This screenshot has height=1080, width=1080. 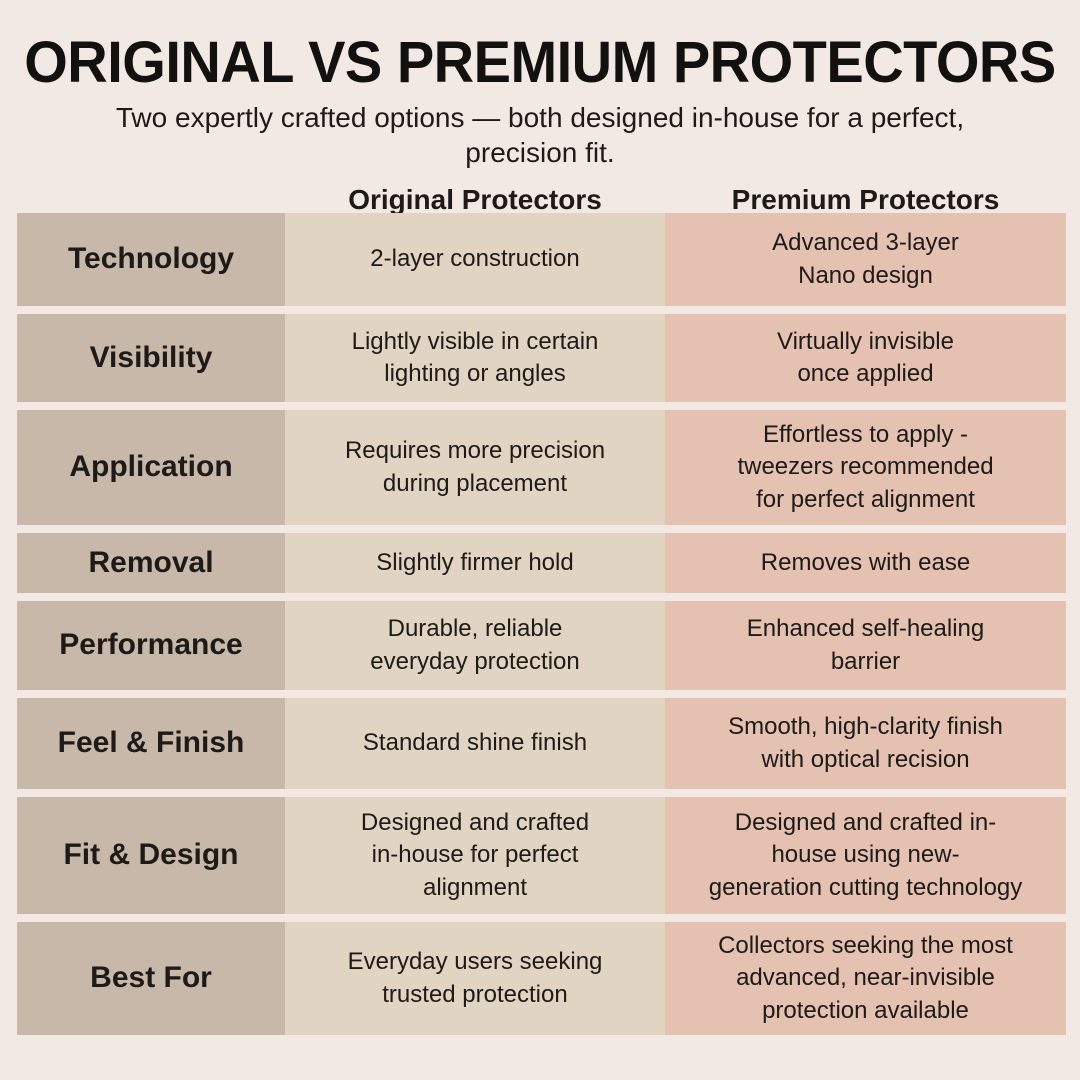 What do you see at coordinates (865, 645) in the screenshot?
I see `premium-cell: Enhanced self-healing barrier` at bounding box center [865, 645].